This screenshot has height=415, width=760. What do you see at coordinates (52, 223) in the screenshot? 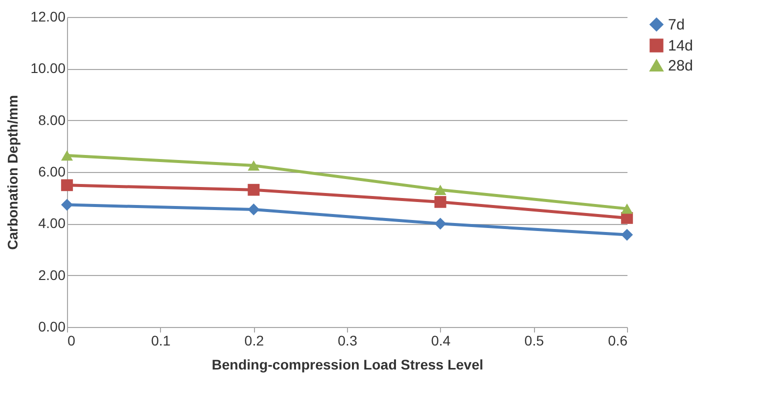
I see `y-tick-label: 4.00` at bounding box center [52, 223].